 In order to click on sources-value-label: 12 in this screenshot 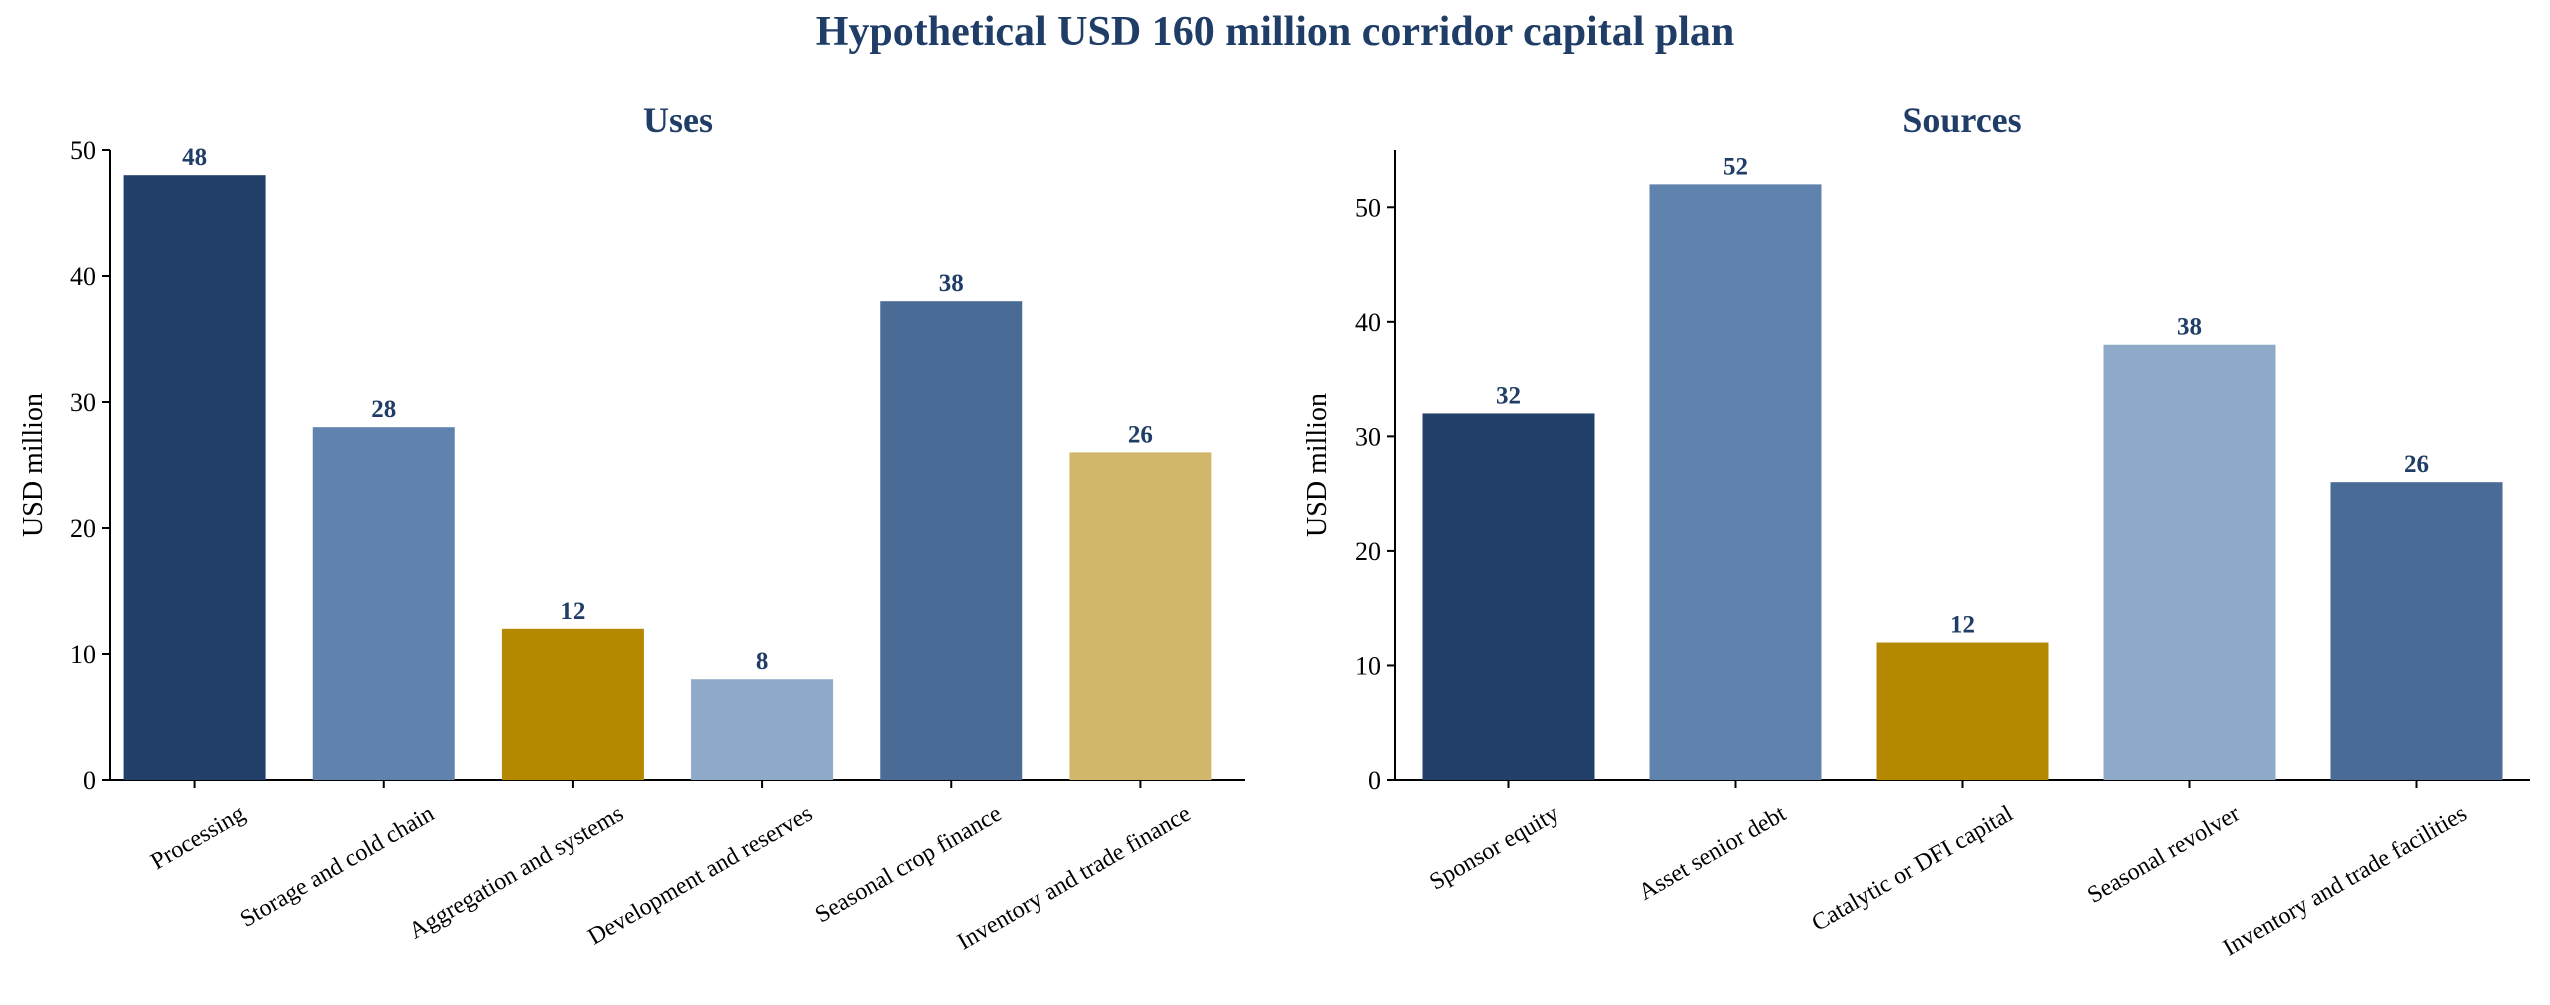, I will do `click(1962, 625)`.